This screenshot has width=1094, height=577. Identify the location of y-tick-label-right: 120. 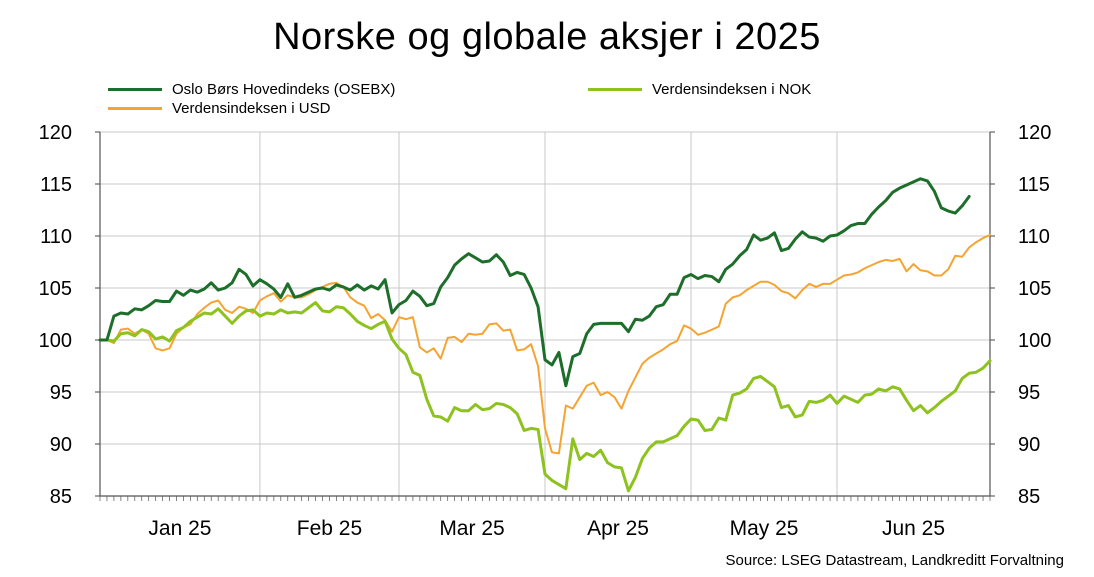
(1034, 133).